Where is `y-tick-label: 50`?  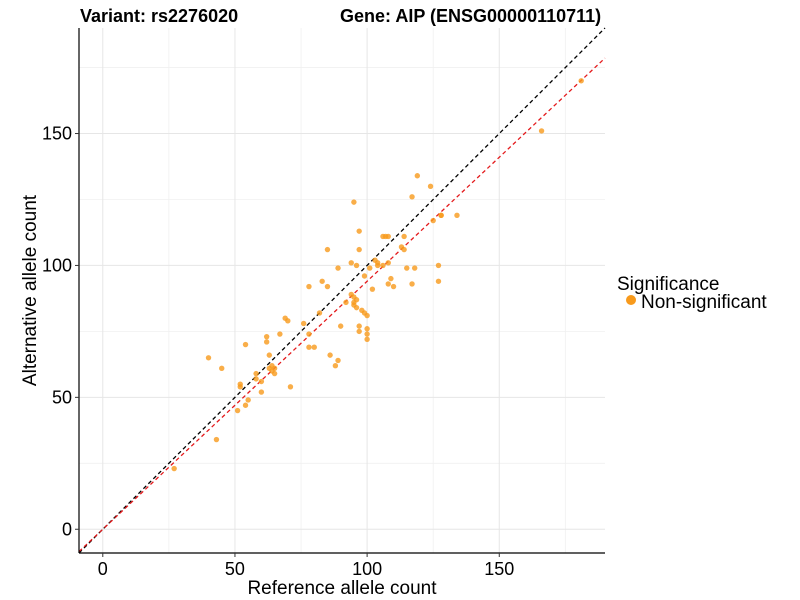 y-tick-label: 50 is located at coordinates (62, 397).